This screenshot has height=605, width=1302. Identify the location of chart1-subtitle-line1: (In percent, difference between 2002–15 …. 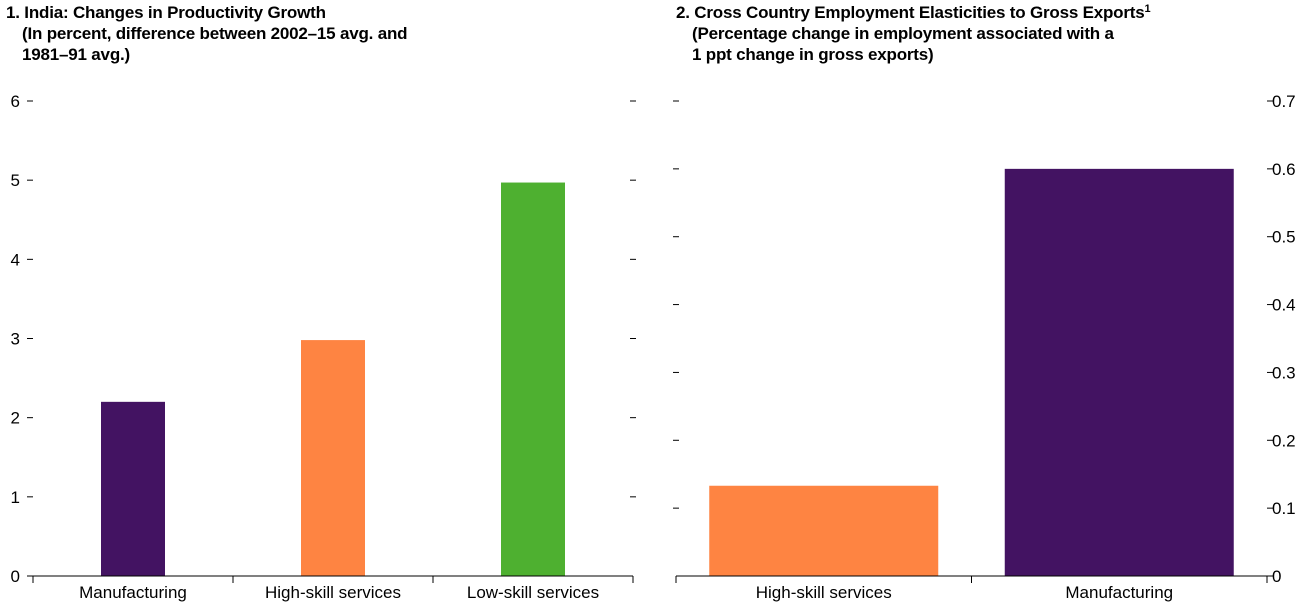
(215, 33).